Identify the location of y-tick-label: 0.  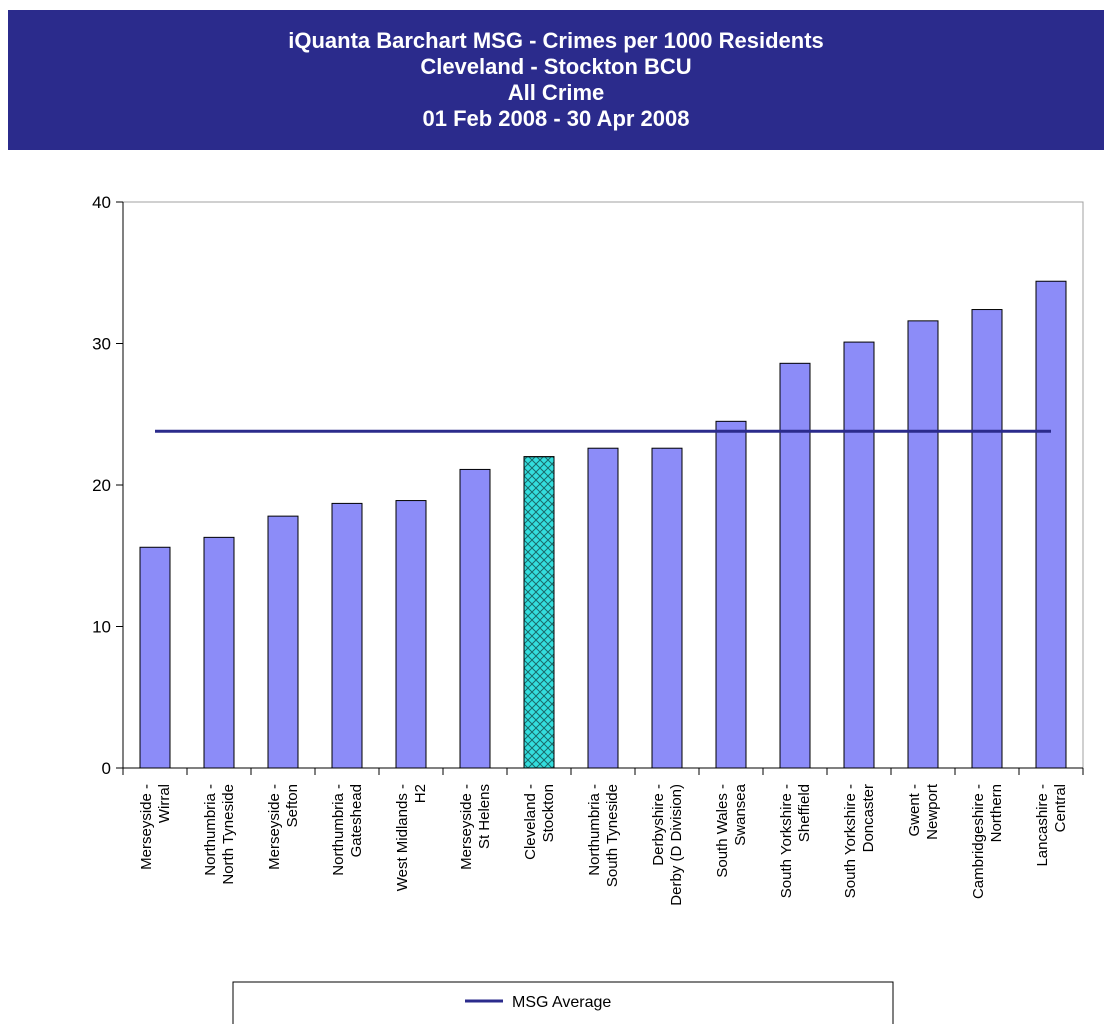
(106, 768).